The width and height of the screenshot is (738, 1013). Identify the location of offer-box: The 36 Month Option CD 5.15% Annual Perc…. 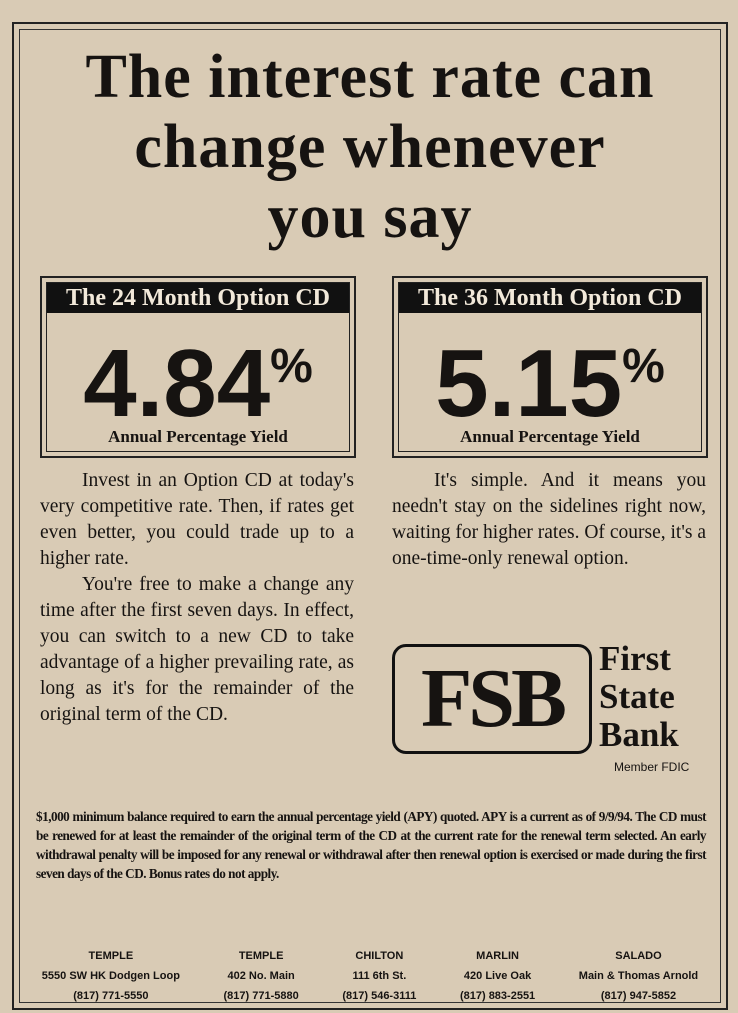
(550, 367).